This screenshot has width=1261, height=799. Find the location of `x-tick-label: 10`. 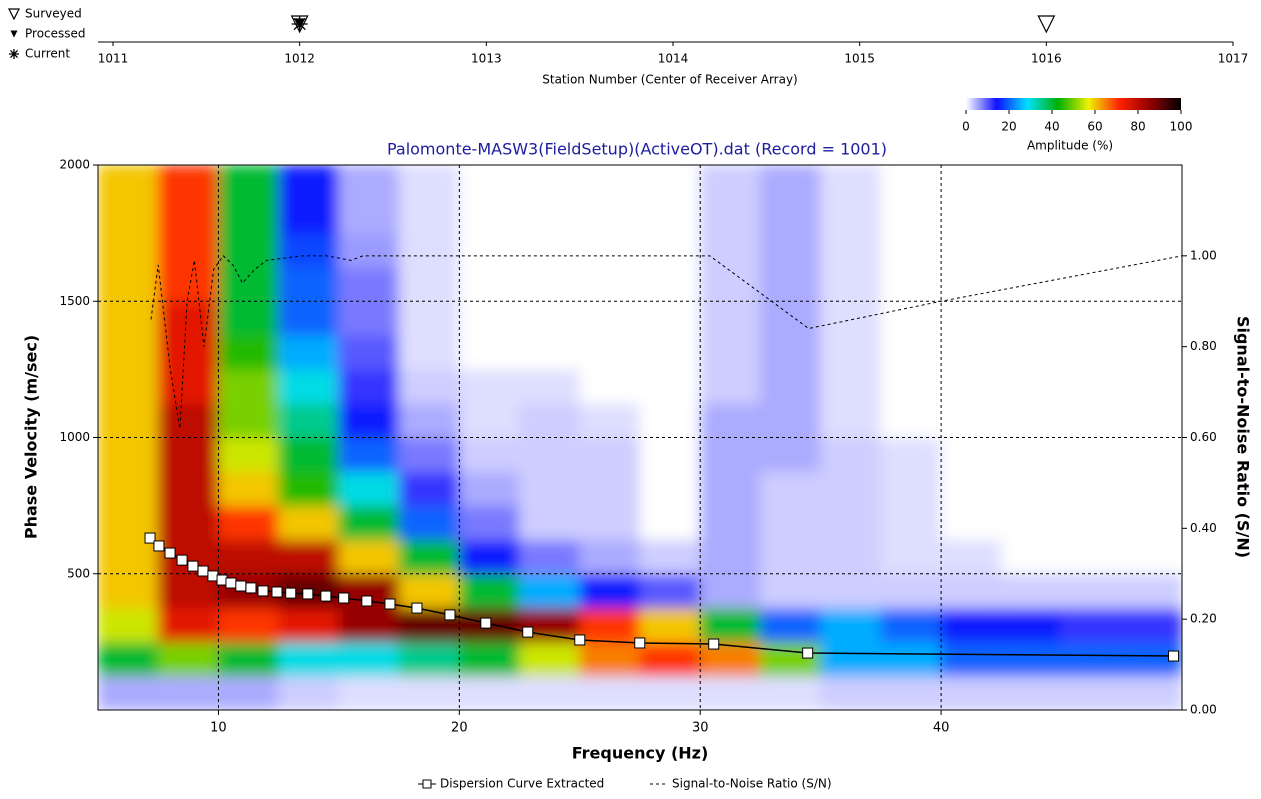

x-tick-label: 10 is located at coordinates (218, 728).